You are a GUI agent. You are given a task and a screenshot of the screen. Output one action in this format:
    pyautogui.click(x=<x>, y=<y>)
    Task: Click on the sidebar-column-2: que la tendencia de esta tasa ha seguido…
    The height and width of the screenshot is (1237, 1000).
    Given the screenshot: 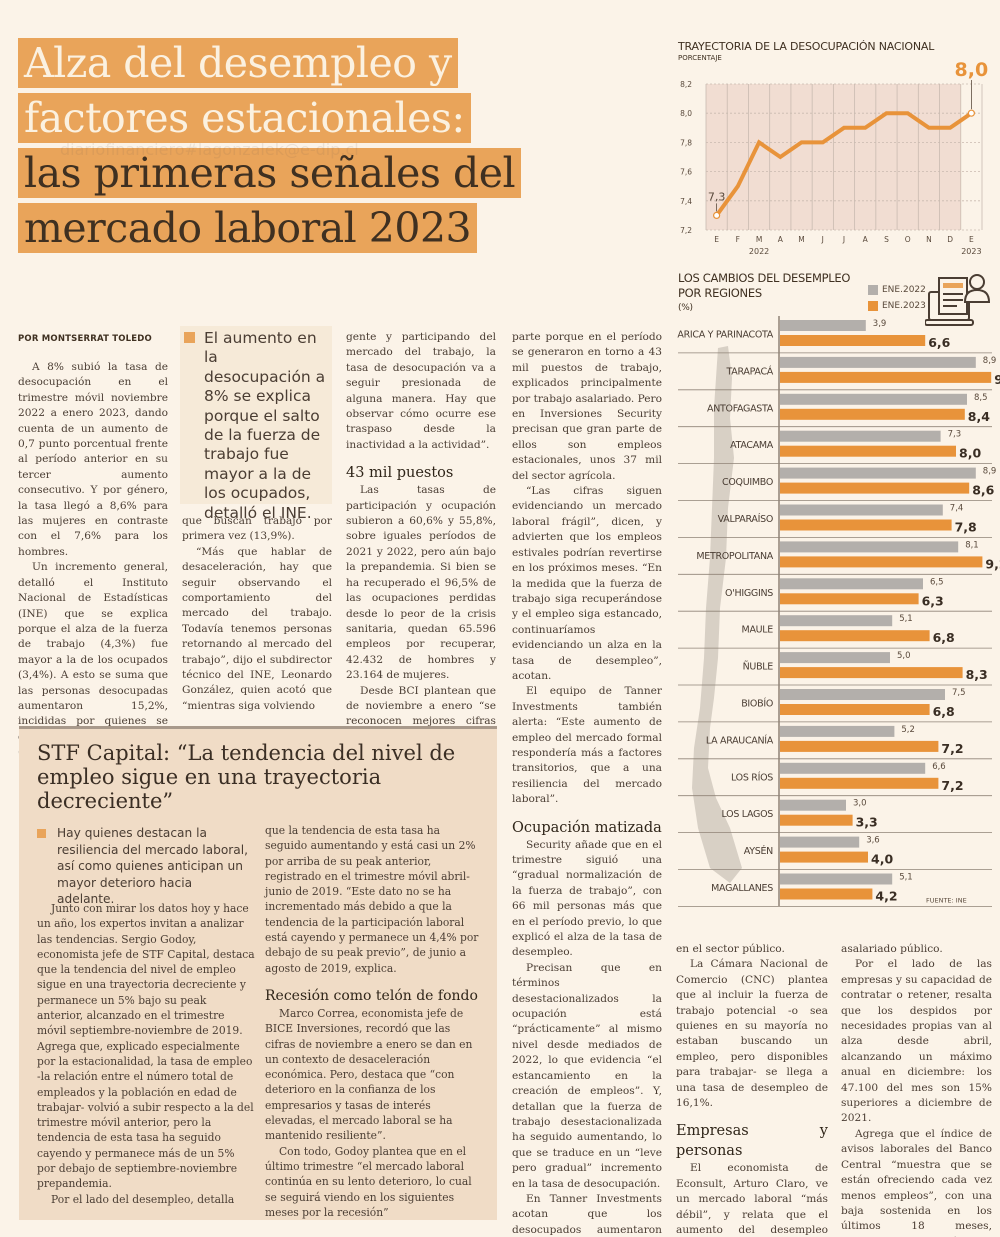 What is the action you would take?
    pyautogui.click(x=373, y=1021)
    